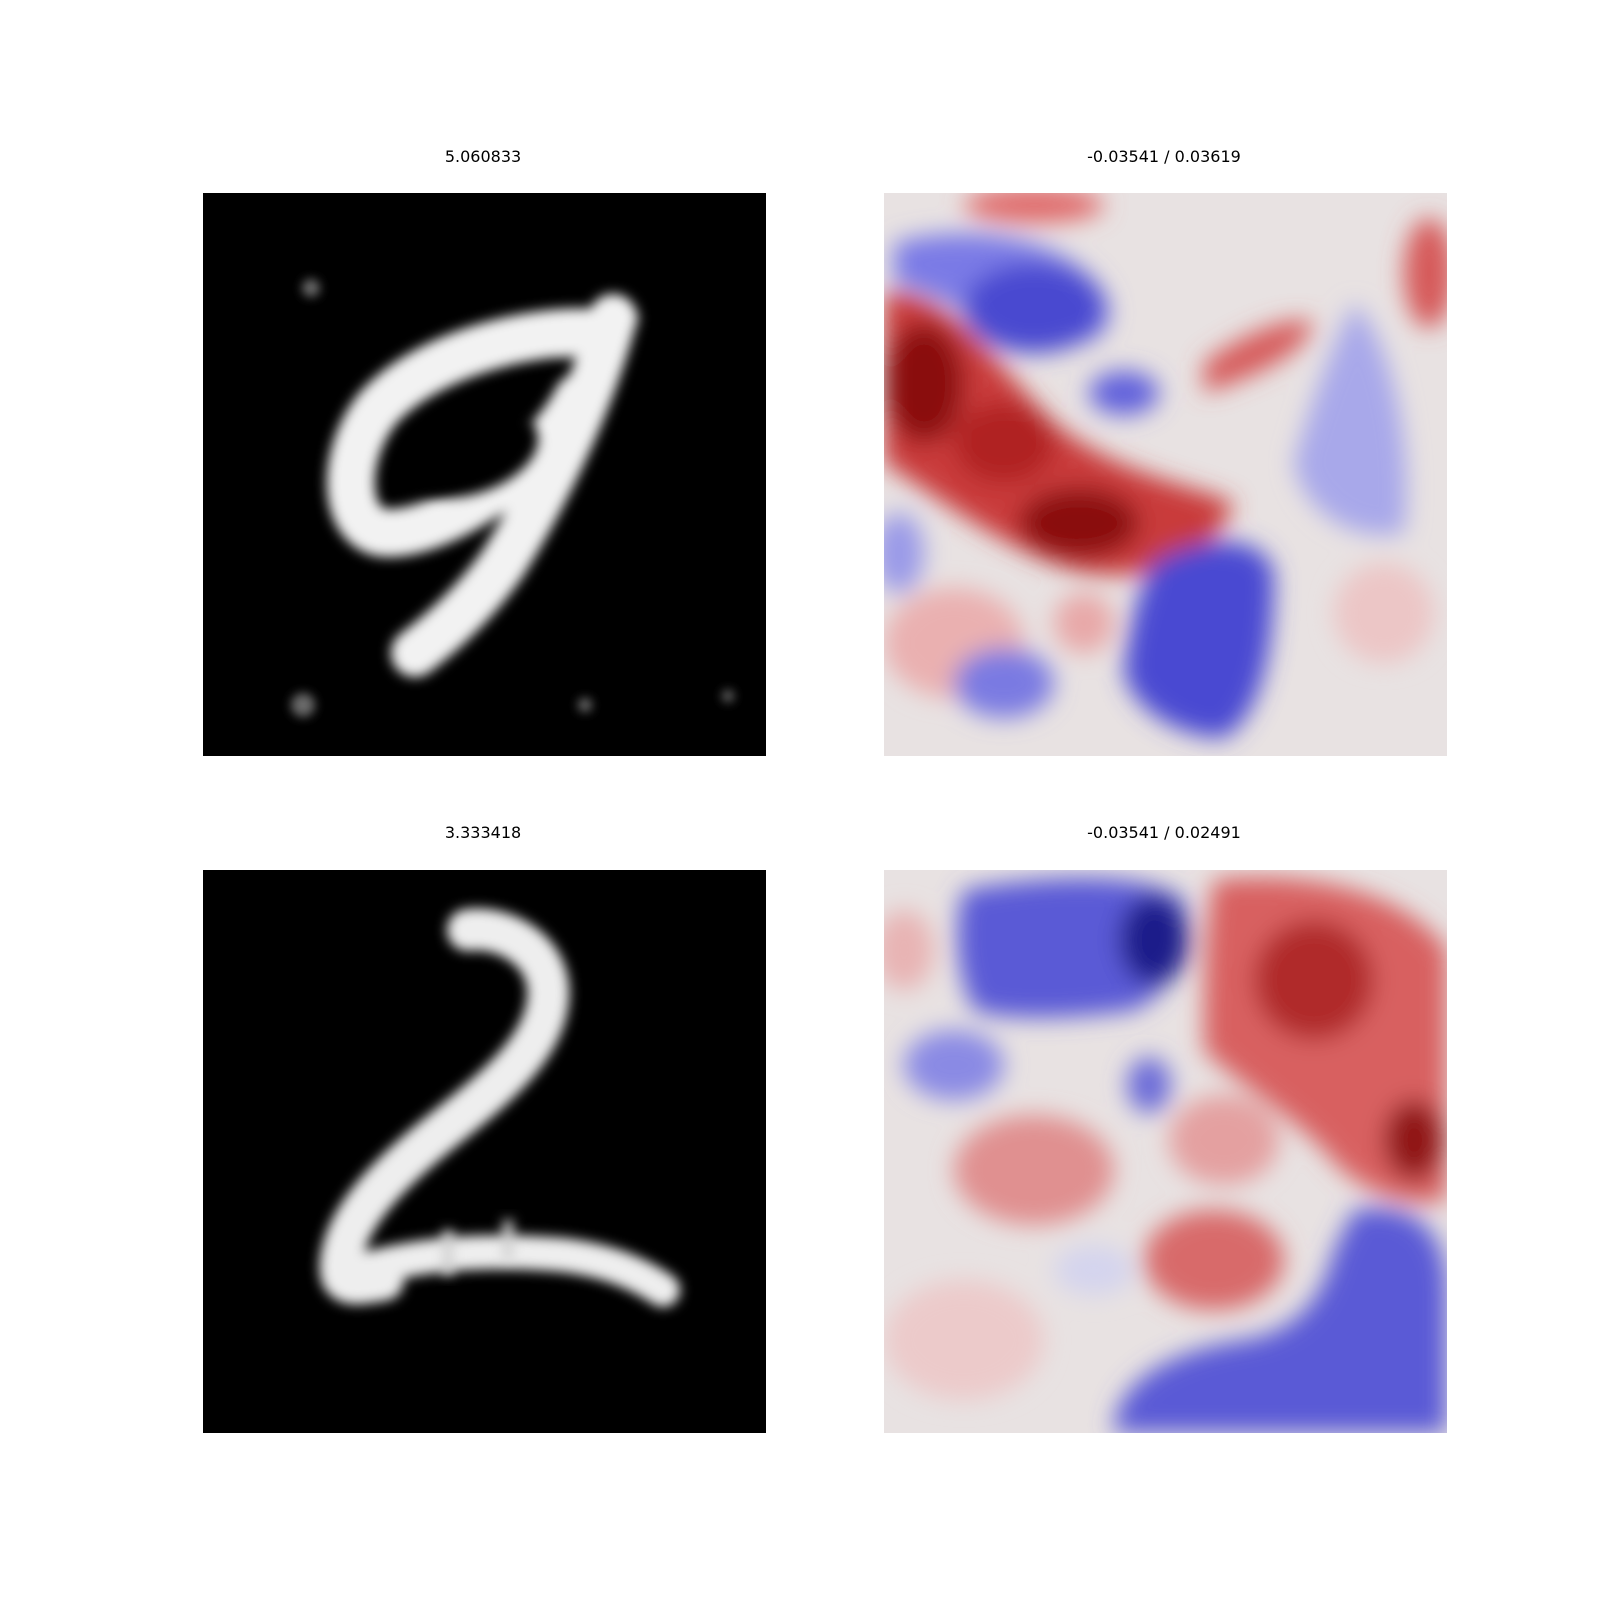 The image size is (1600, 1600). I want to click on digit-image-9-svg, so click(484, 474).